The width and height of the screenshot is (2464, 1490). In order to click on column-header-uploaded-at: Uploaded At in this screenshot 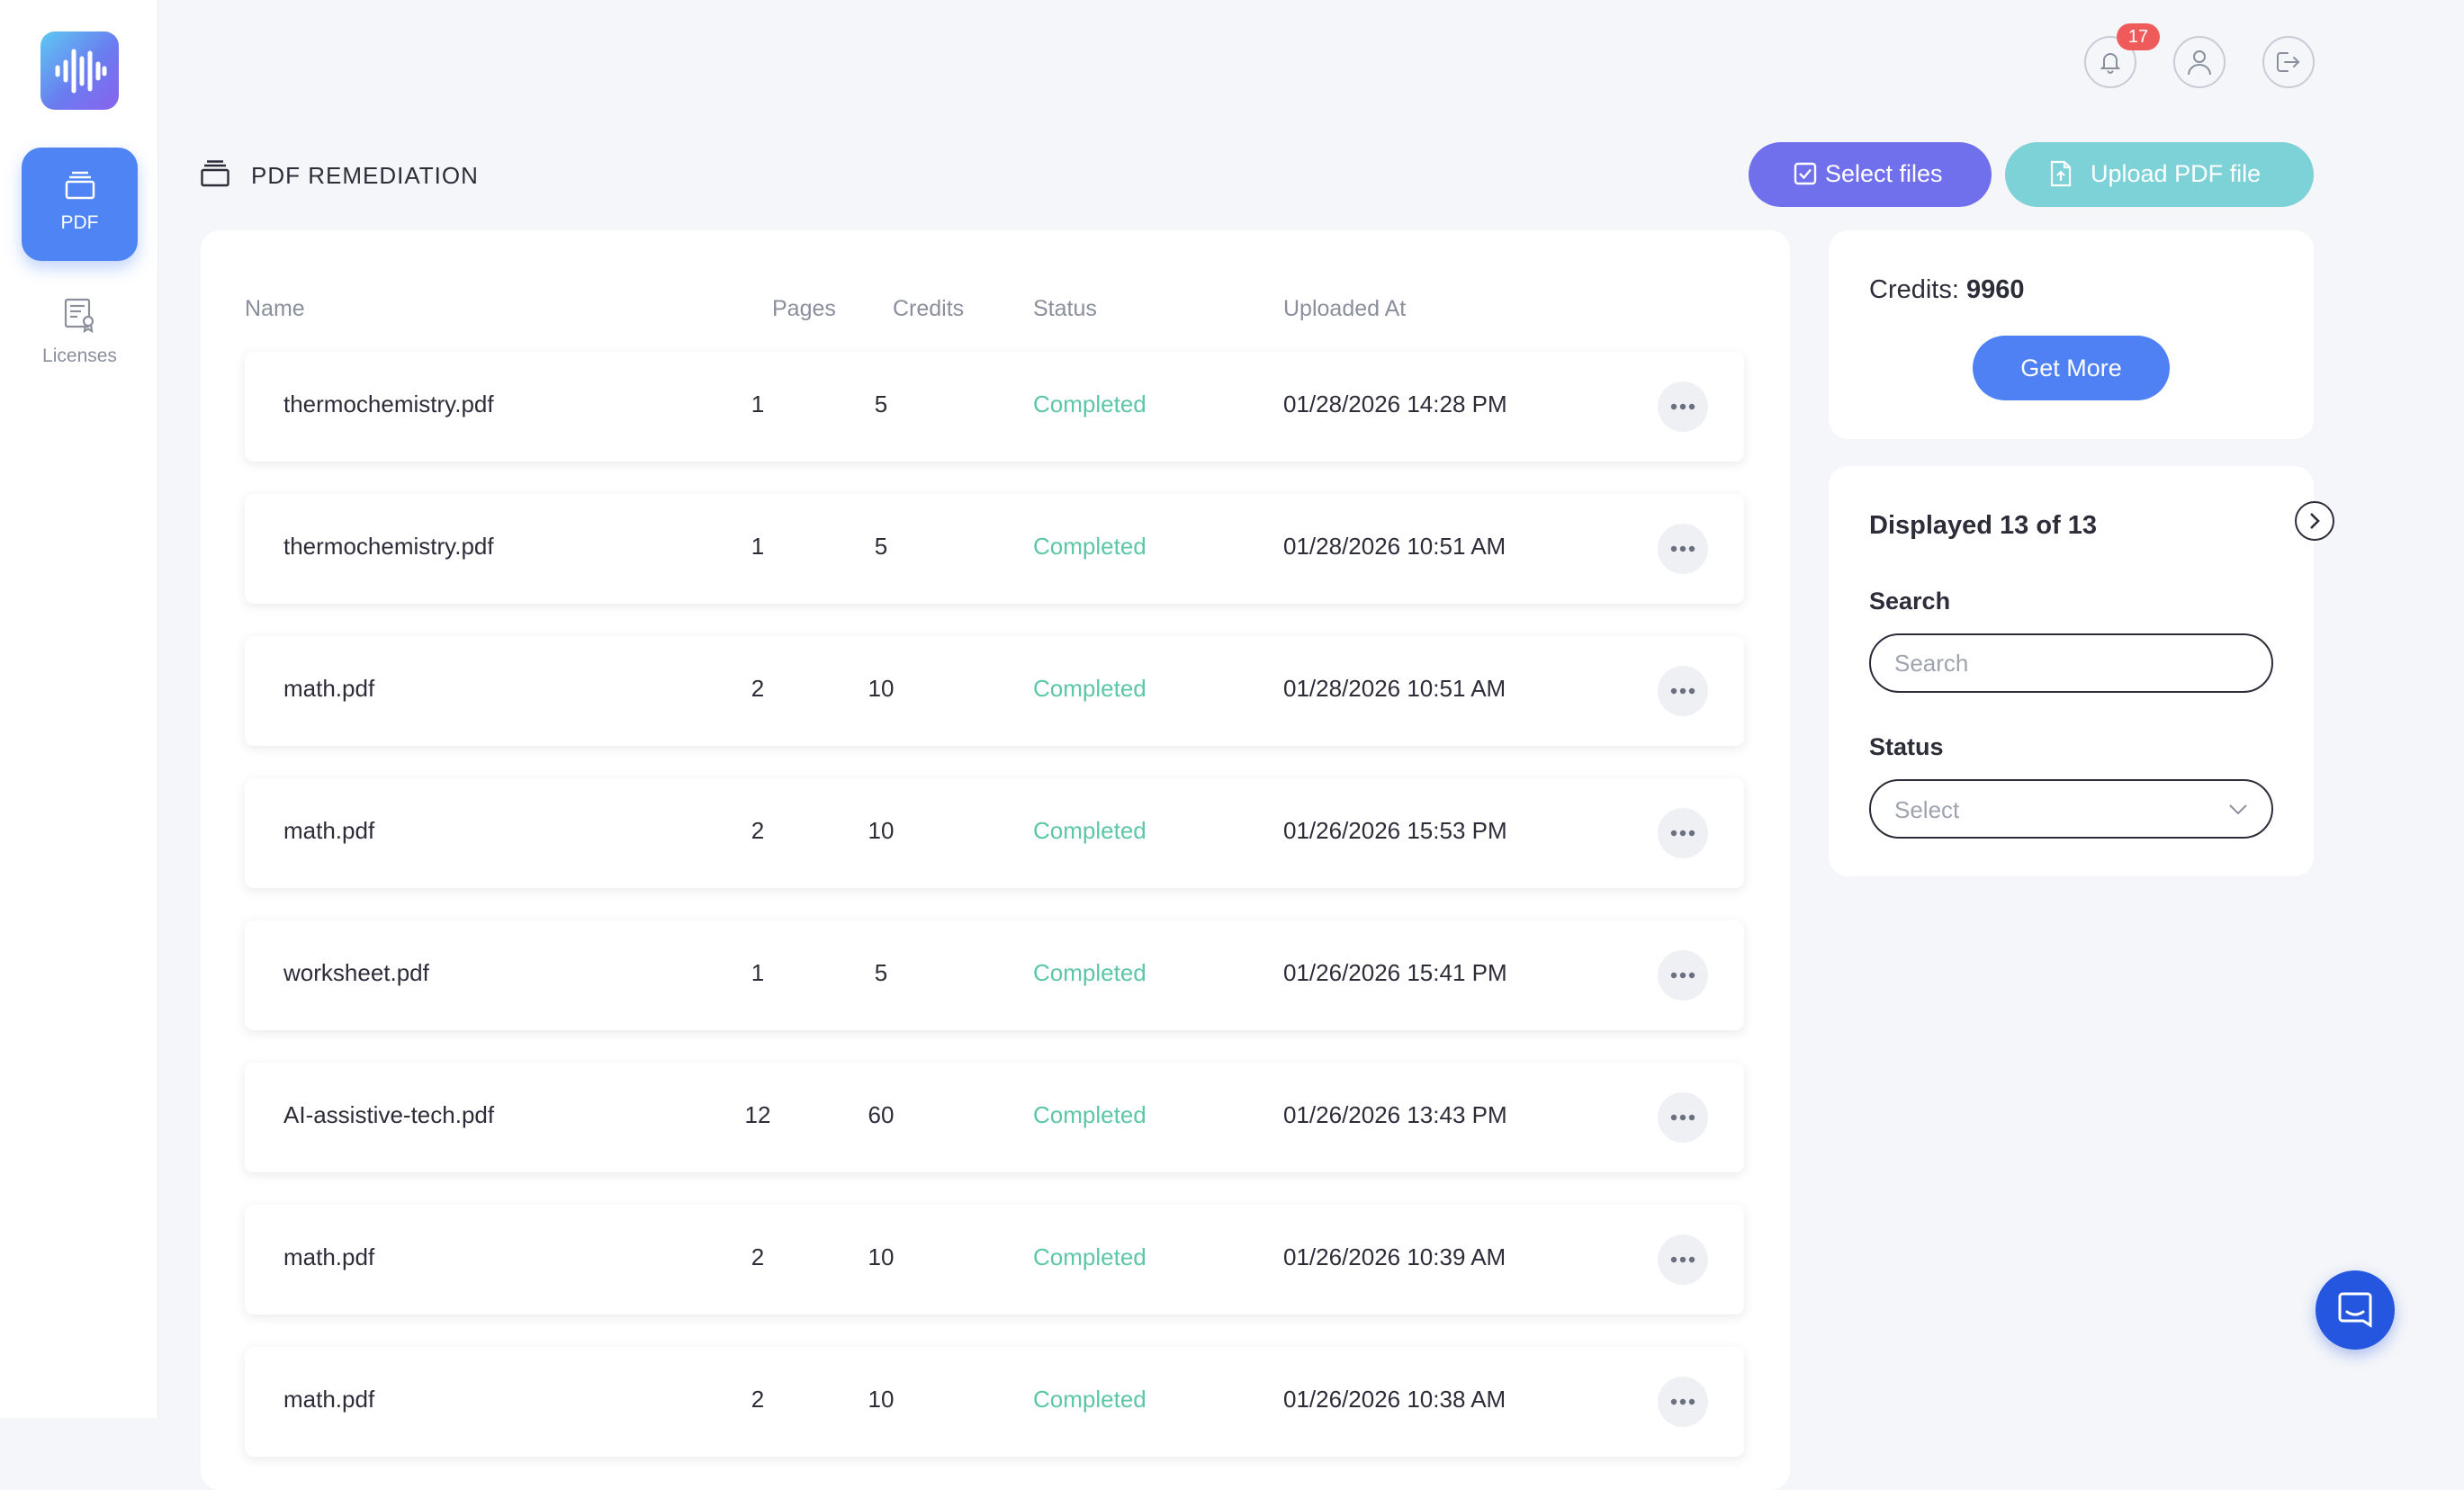, I will do `click(1345, 308)`.